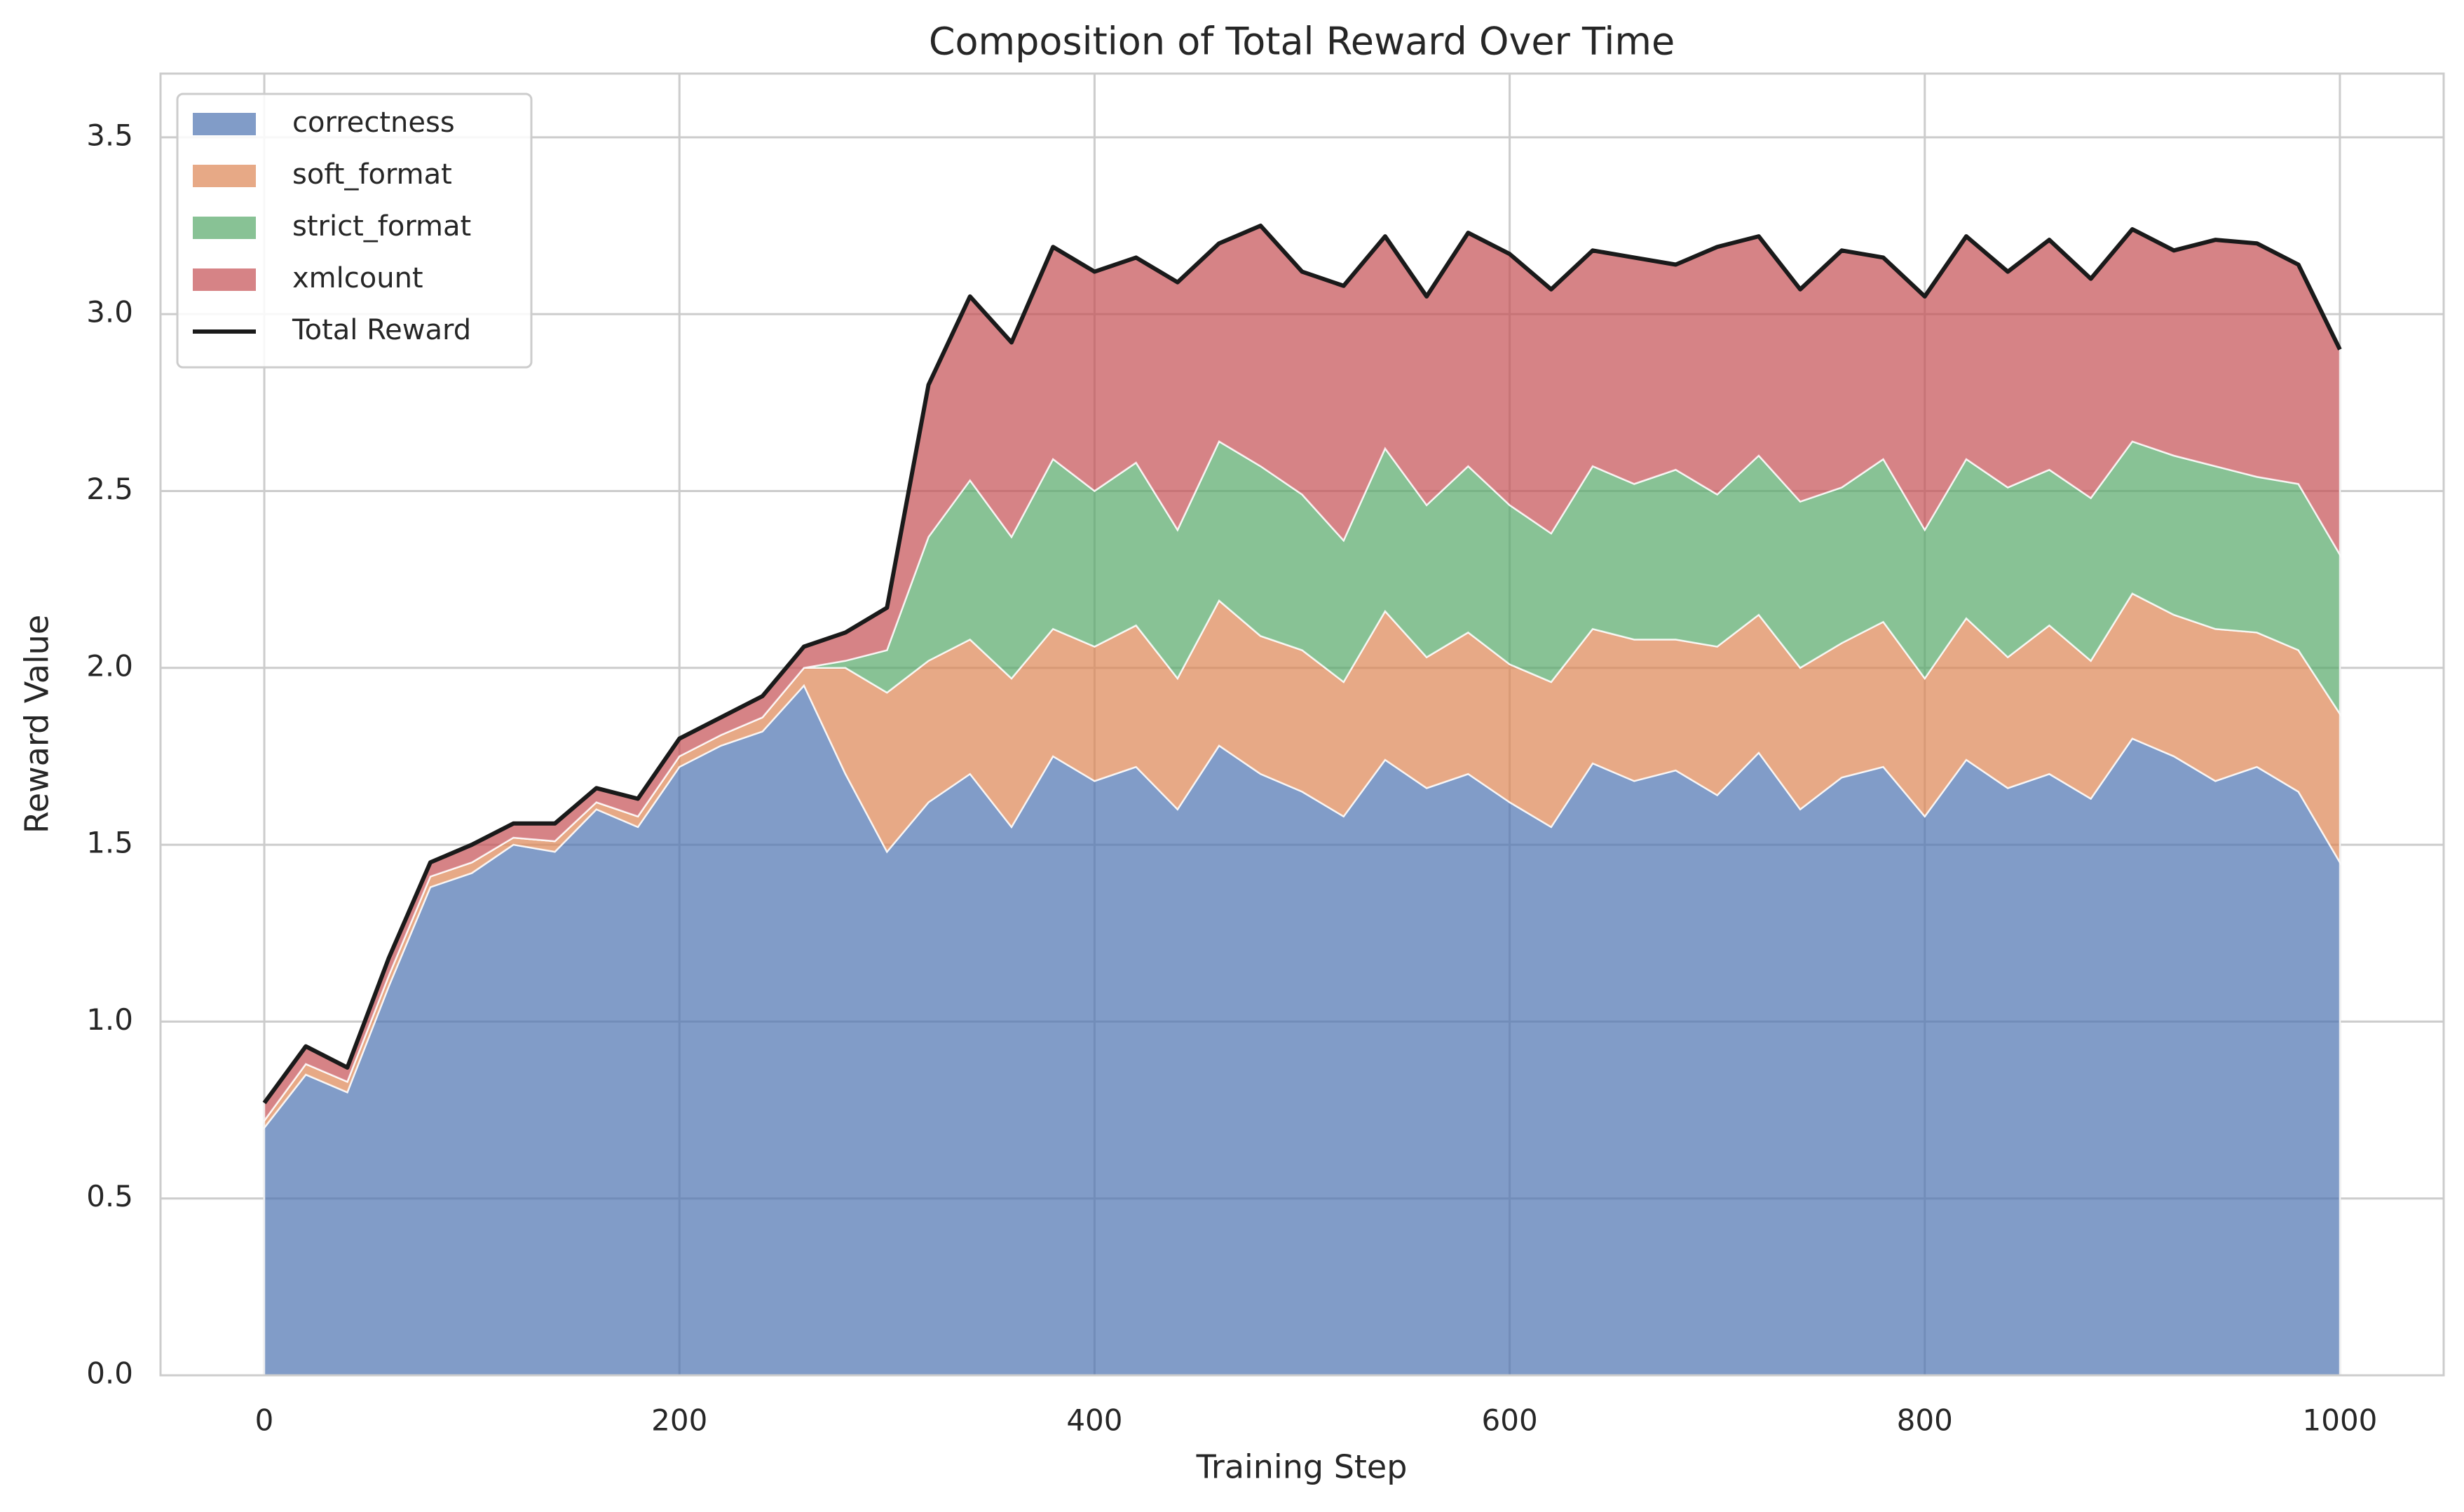 The image size is (2464, 1512). Describe the element at coordinates (374, 123) in the screenshot. I see `legend-label: correctness` at that location.